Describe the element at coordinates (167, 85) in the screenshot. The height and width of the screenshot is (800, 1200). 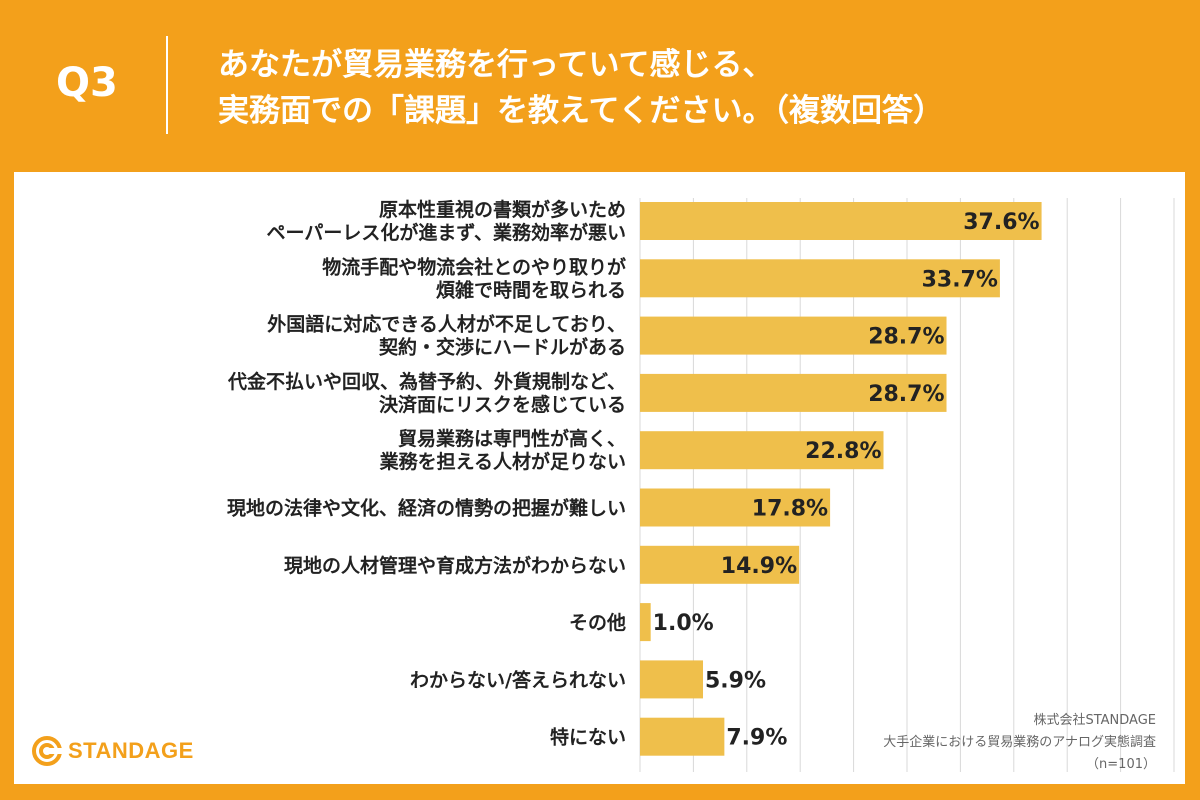
I see `header-divider` at that location.